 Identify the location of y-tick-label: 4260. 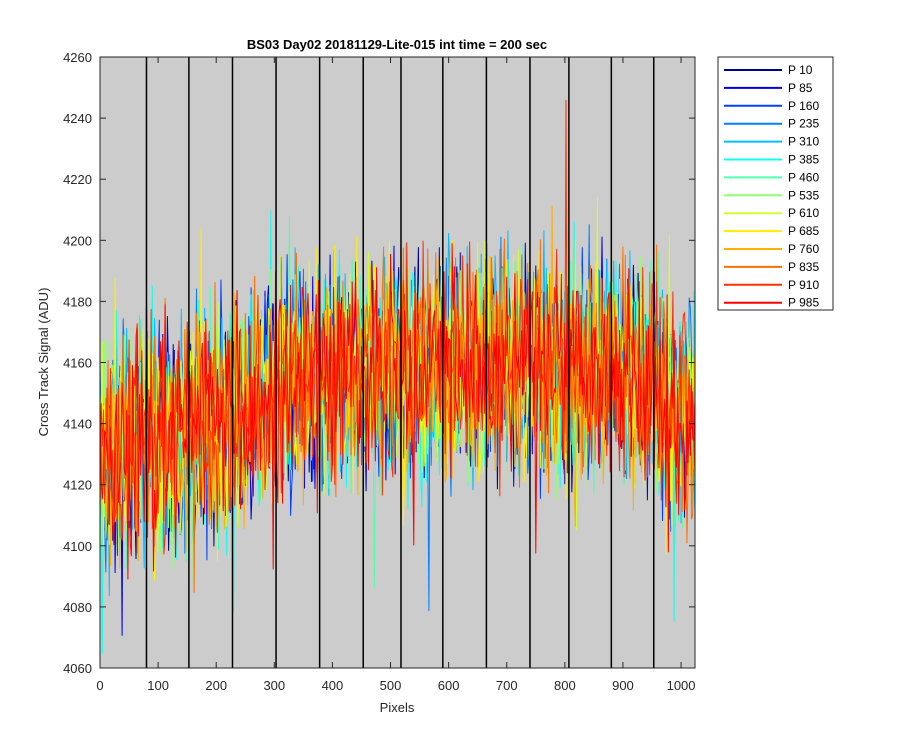
(77, 57).